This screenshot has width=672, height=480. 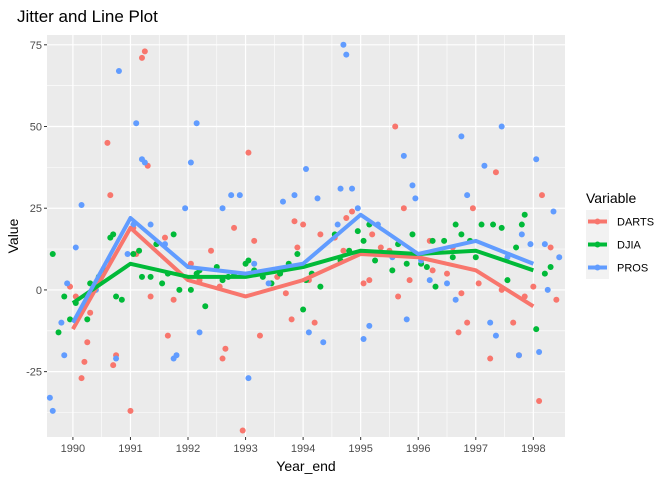 I want to click on legend-label-darts: DARTS, so click(x=635, y=223).